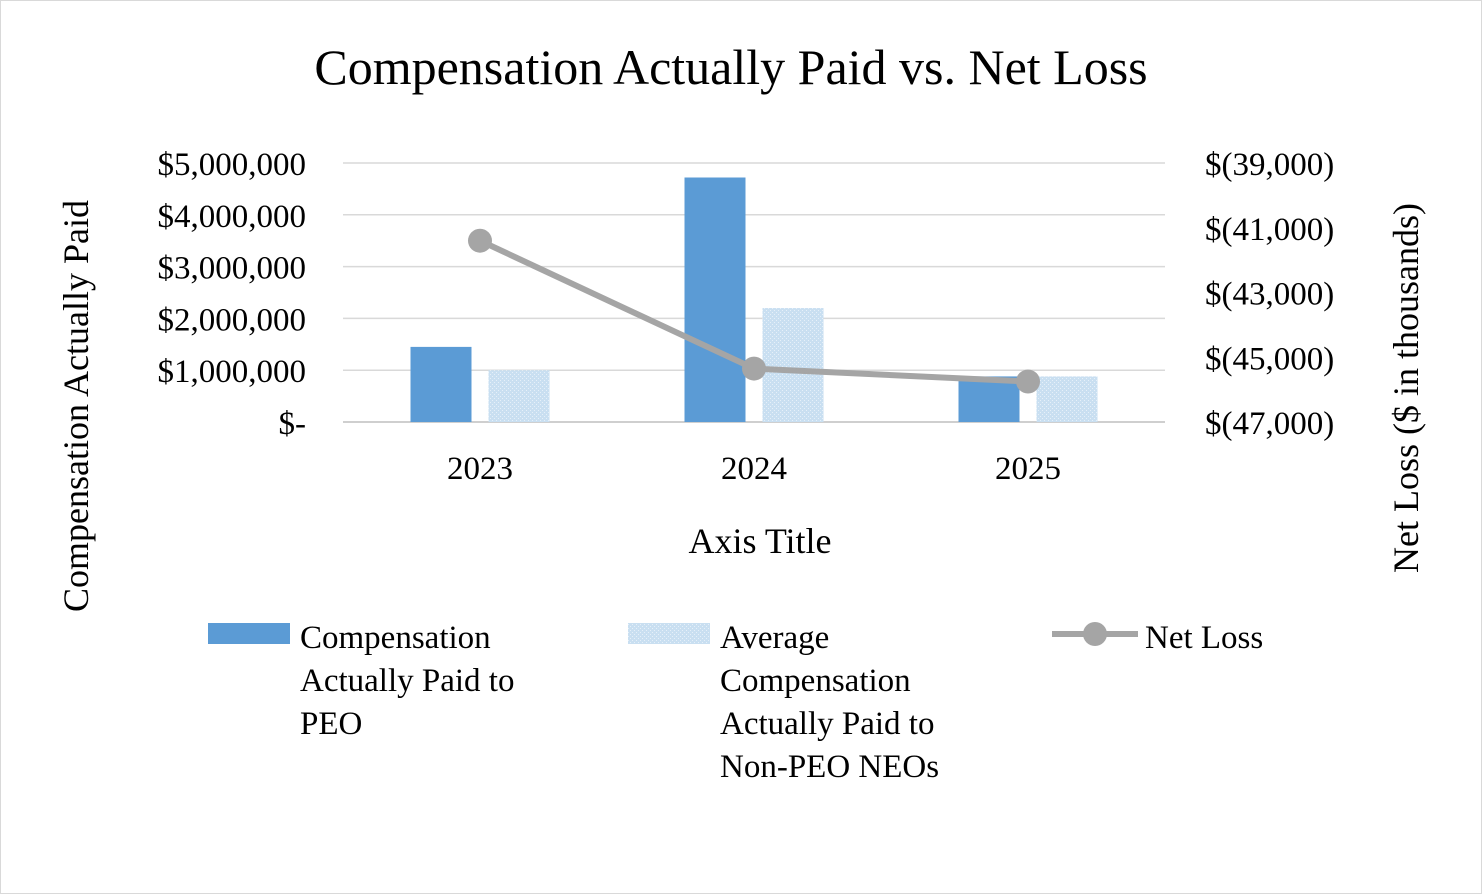 This screenshot has width=1482, height=894. I want to click on y2-tick-label: $(41,000), so click(1269, 230).